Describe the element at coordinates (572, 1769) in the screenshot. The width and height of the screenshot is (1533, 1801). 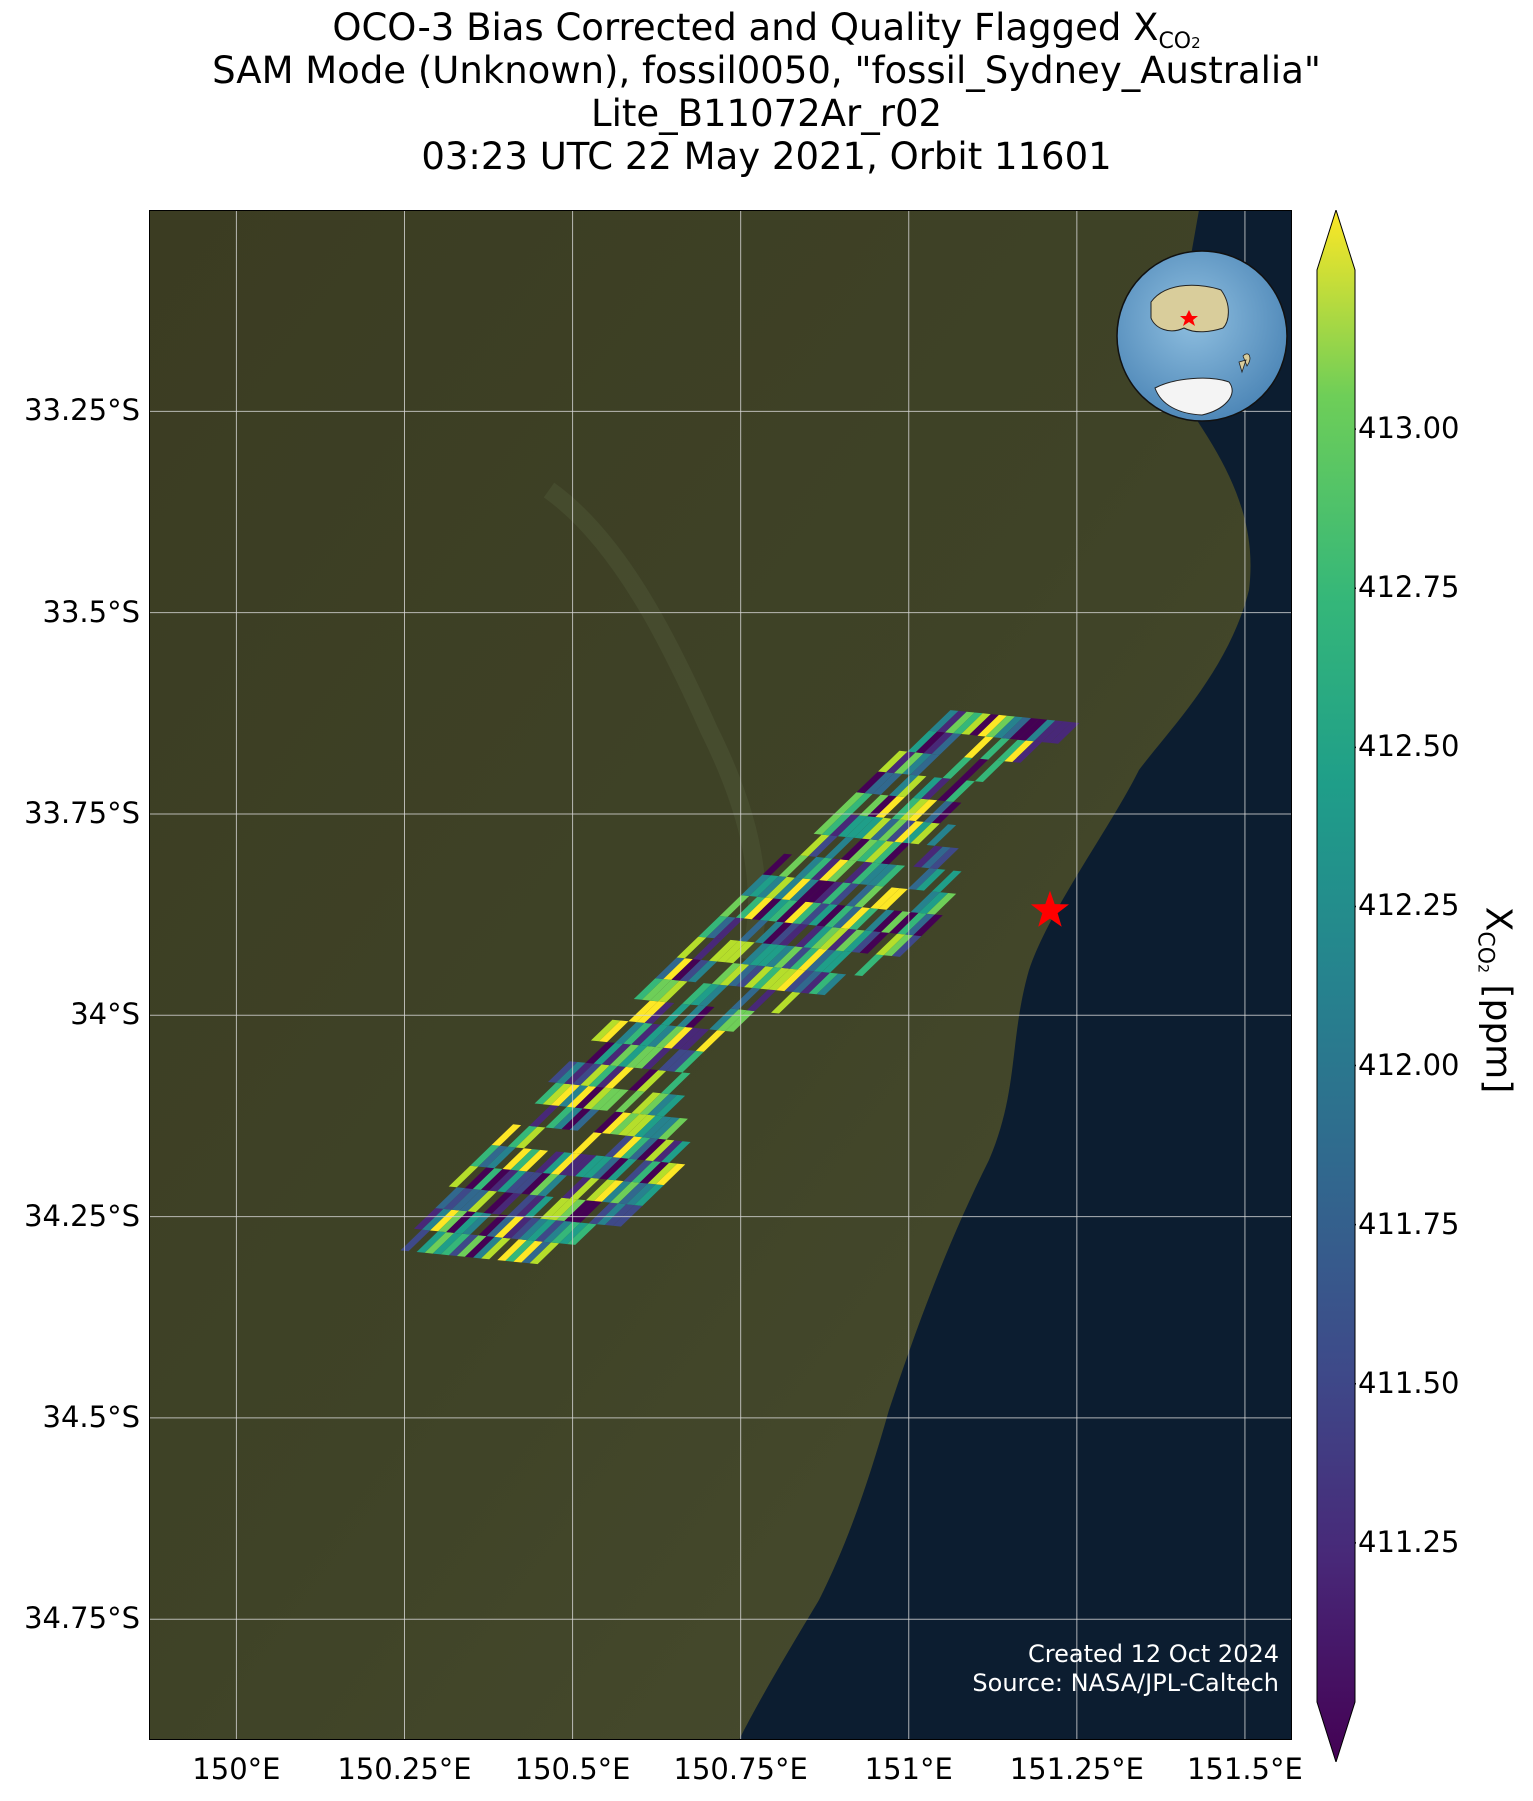
I see `lon-tick-label: 150.5°E` at that location.